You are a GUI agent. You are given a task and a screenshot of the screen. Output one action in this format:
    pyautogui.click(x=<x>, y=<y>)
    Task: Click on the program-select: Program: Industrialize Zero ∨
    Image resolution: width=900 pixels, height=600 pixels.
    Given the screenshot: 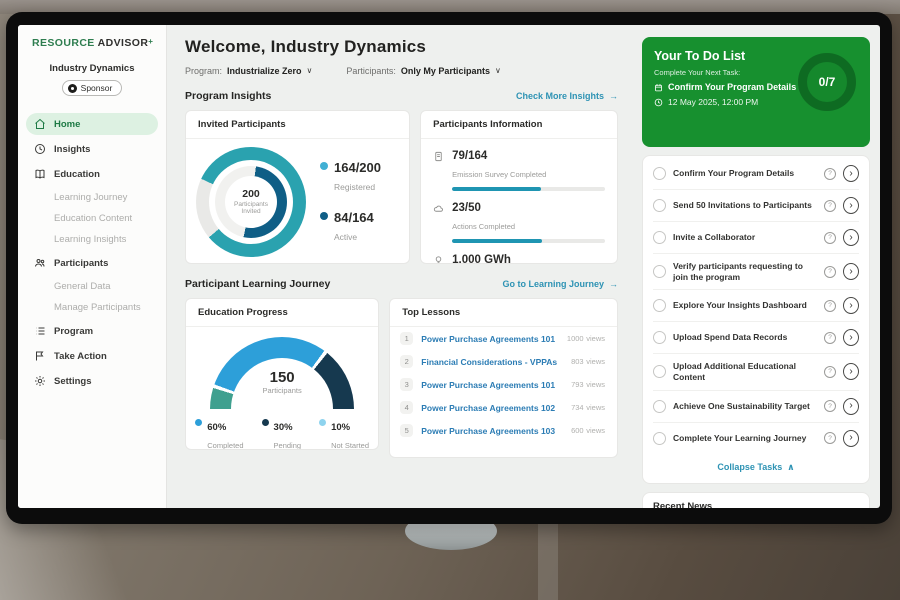 What is the action you would take?
    pyautogui.click(x=248, y=71)
    